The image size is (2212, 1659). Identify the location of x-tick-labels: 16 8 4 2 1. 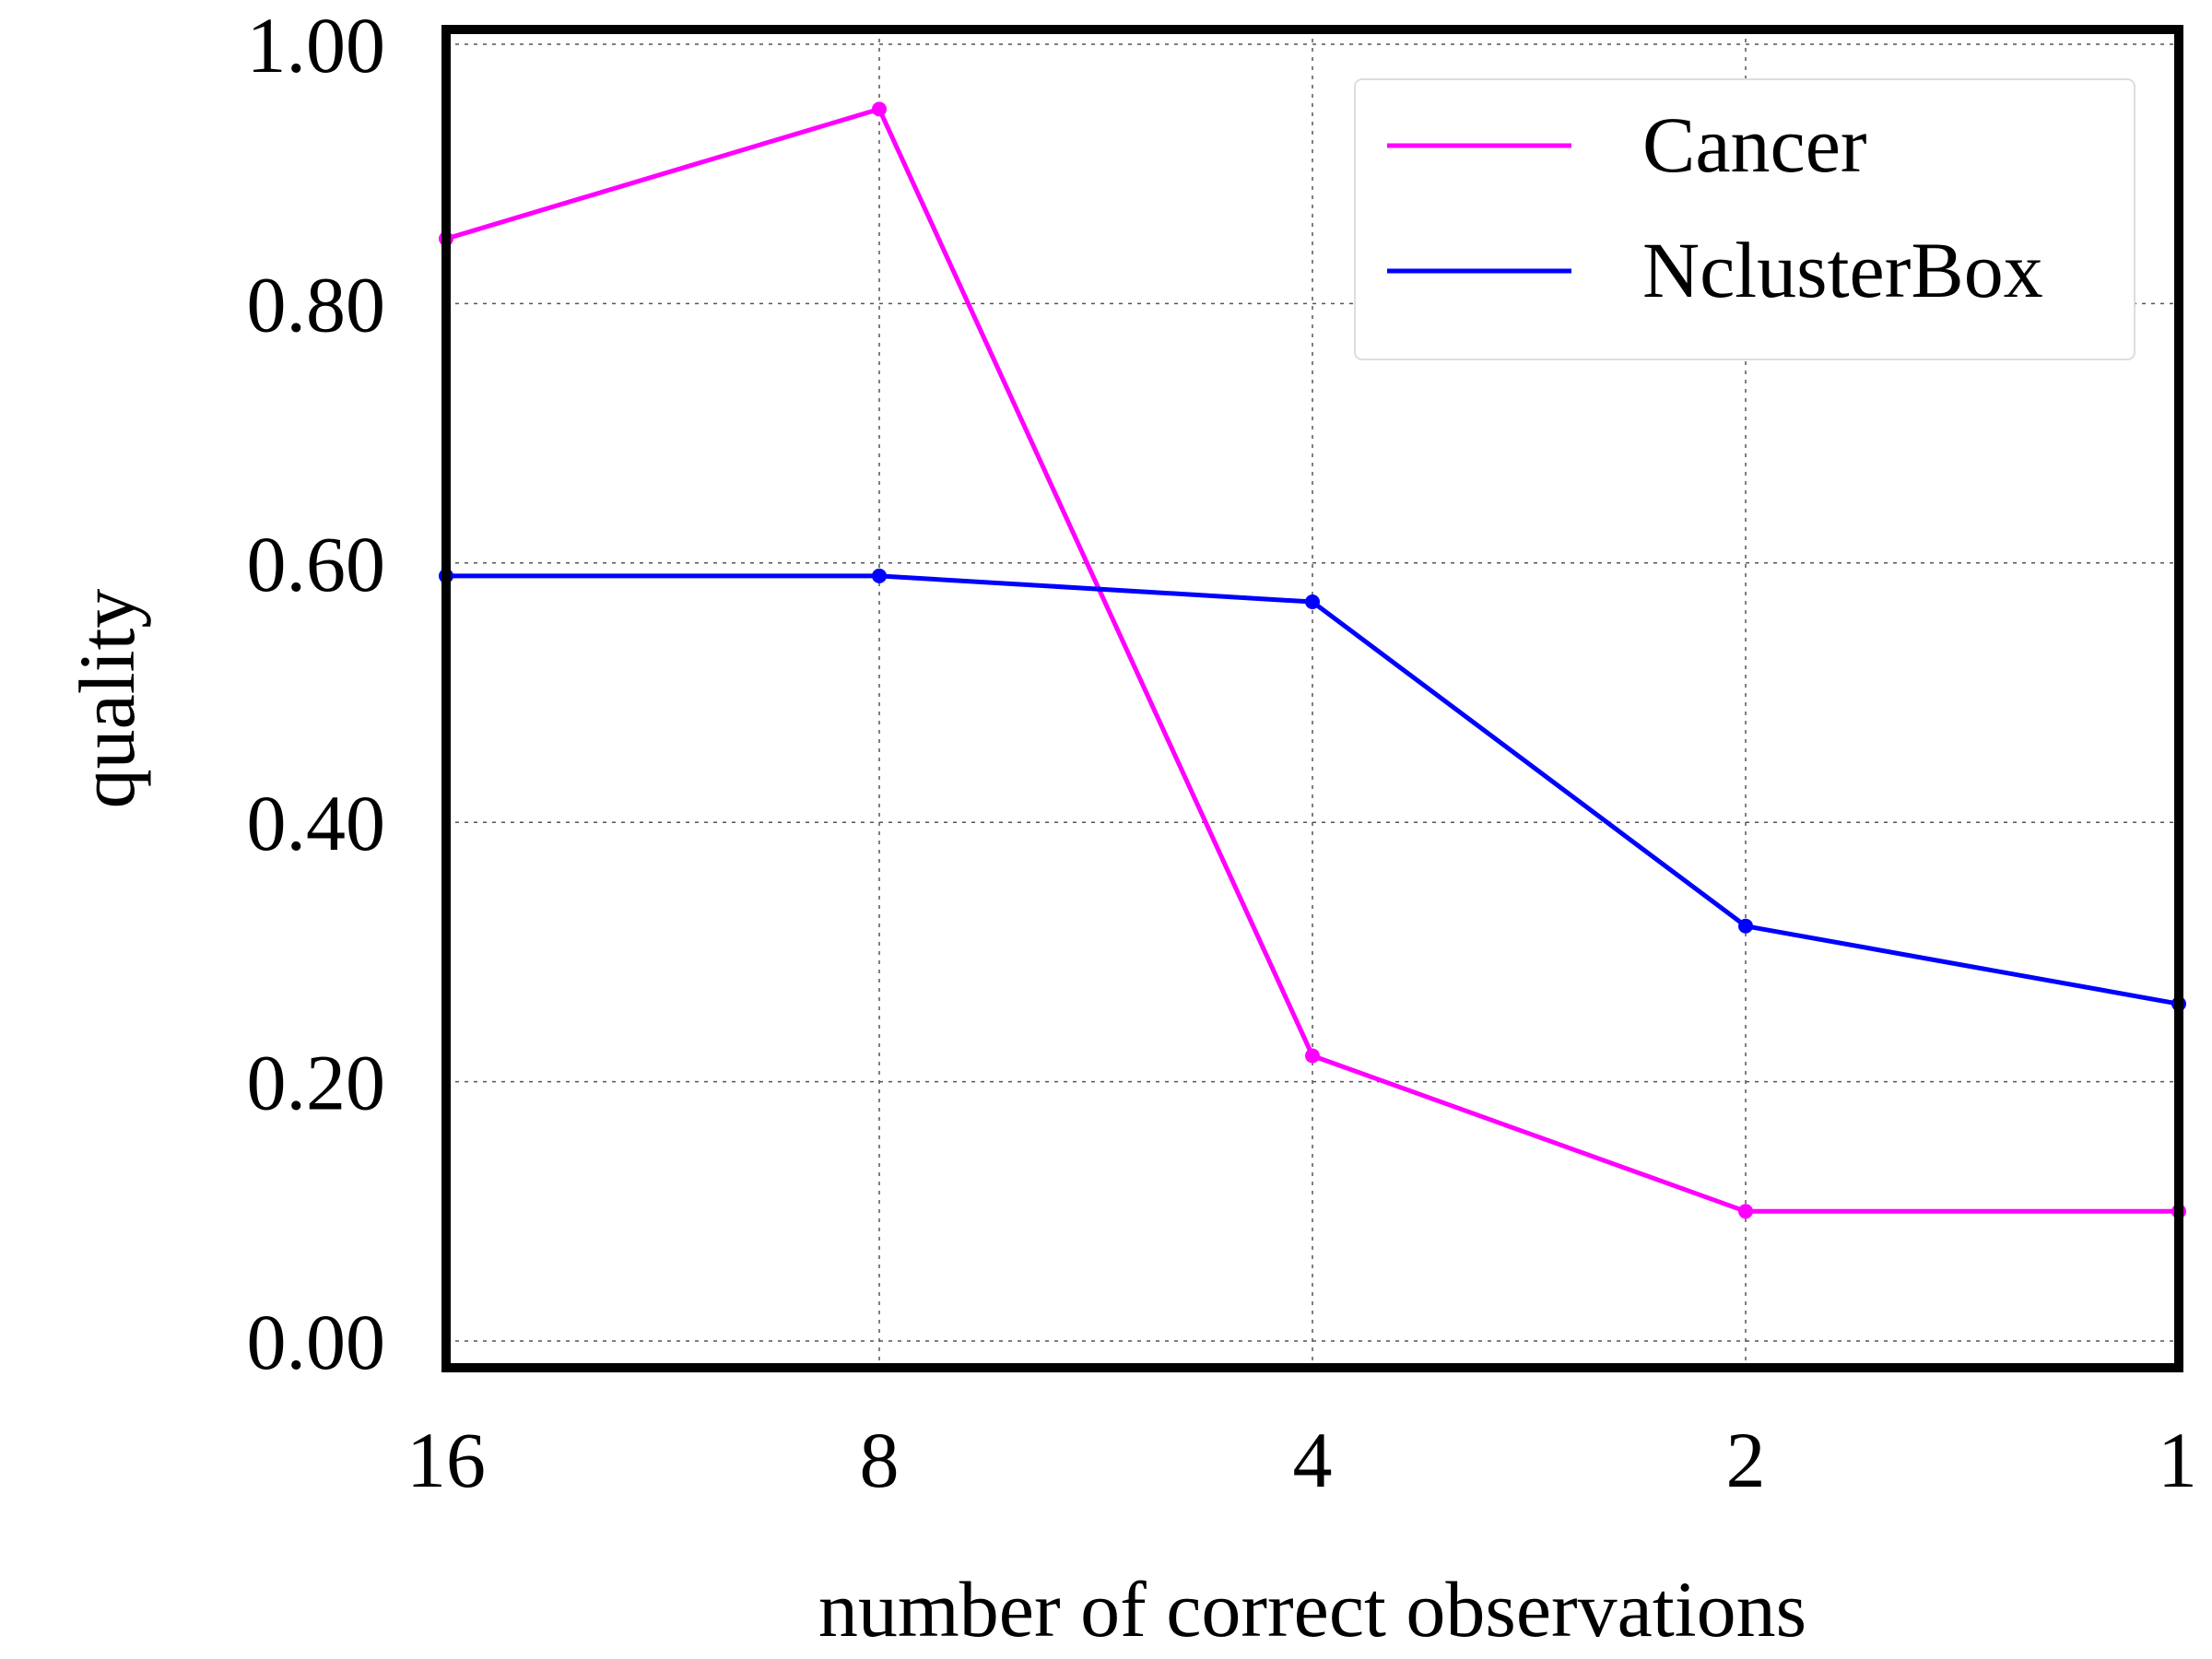
(1301, 1460).